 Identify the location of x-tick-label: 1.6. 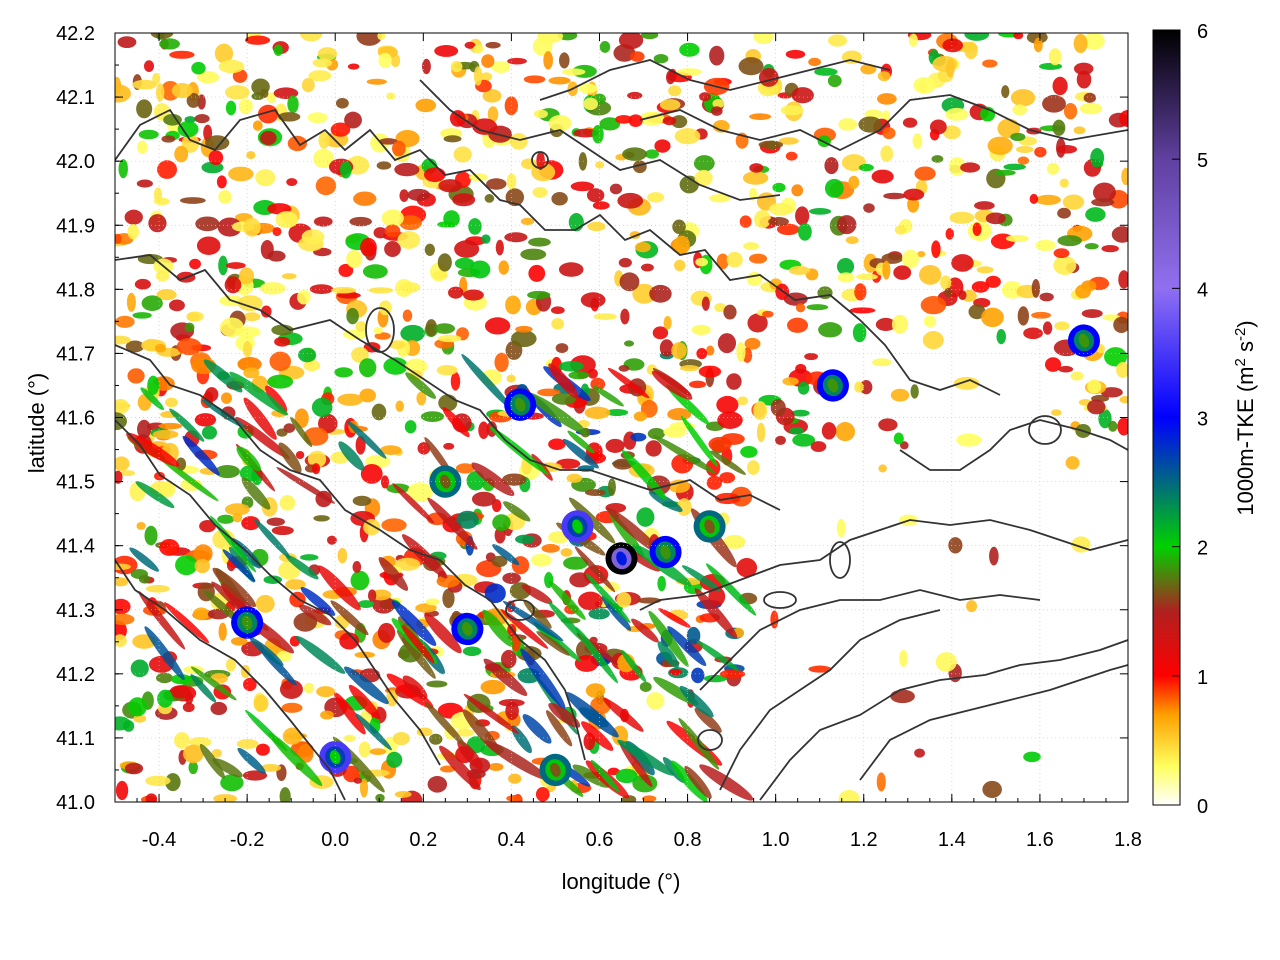
(1040, 840).